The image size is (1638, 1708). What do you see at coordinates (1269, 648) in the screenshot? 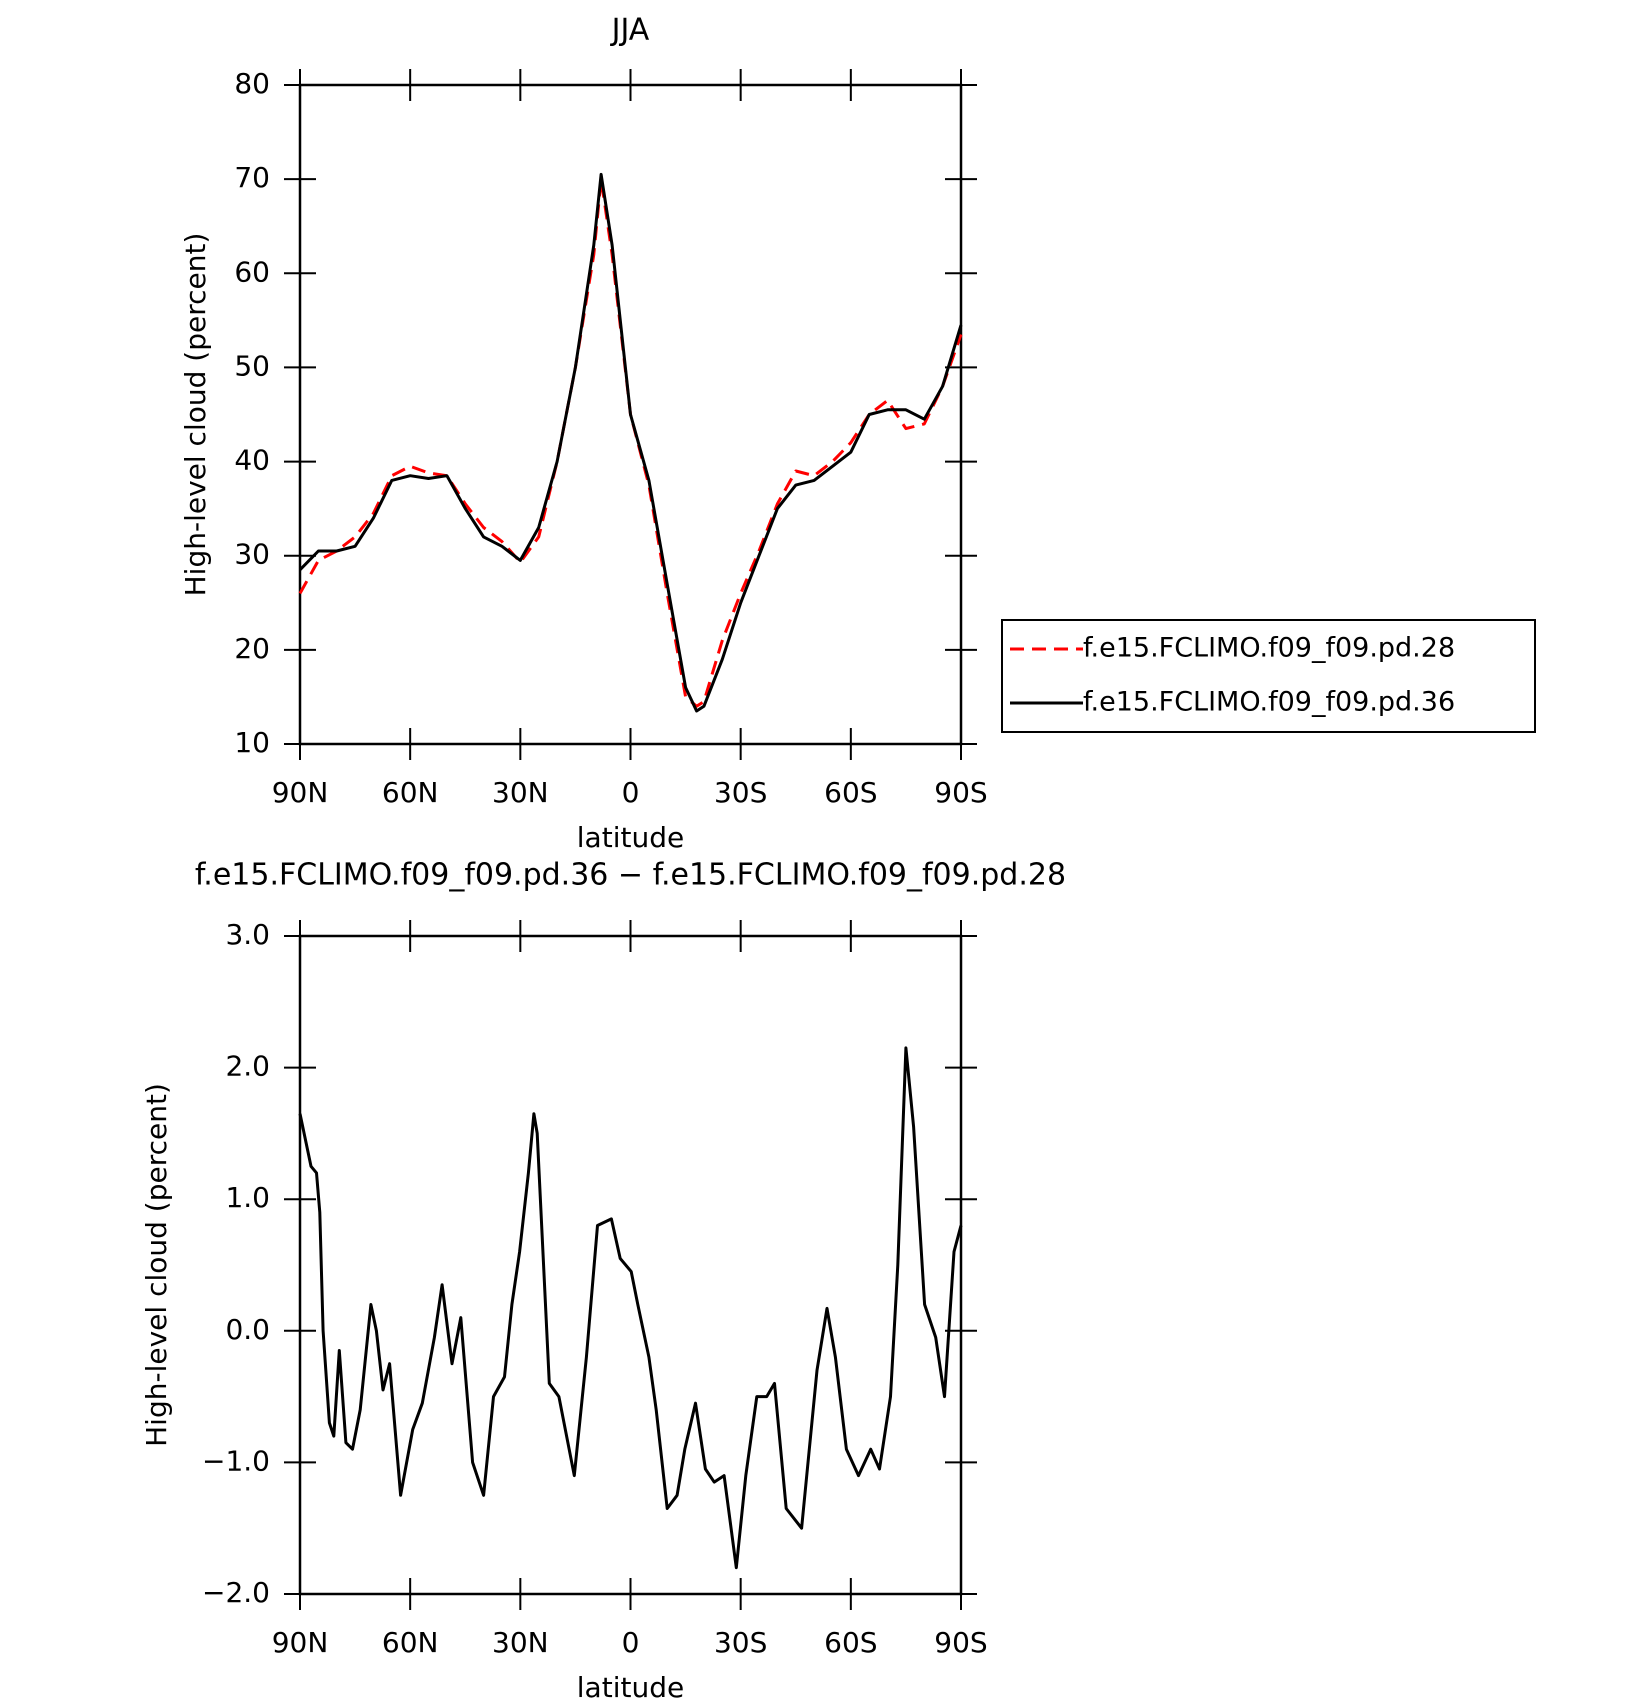
I see `legend-label: f.e15.FCLIMO.f09_f09.pd.28` at bounding box center [1269, 648].